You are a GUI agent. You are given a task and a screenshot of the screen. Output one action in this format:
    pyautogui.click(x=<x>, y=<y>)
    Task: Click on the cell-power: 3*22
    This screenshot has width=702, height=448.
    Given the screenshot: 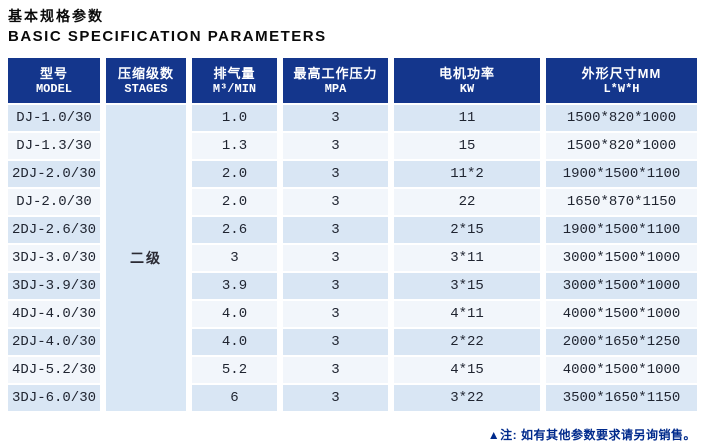 What is the action you would take?
    pyautogui.click(x=467, y=398)
    